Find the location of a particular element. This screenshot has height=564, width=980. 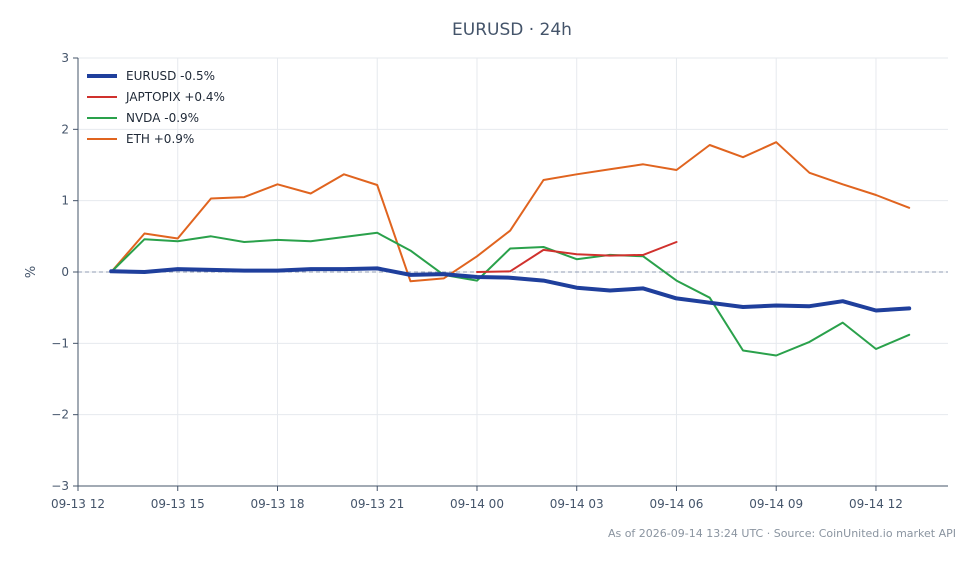

y-tick-label: 3 is located at coordinates (65, 58).